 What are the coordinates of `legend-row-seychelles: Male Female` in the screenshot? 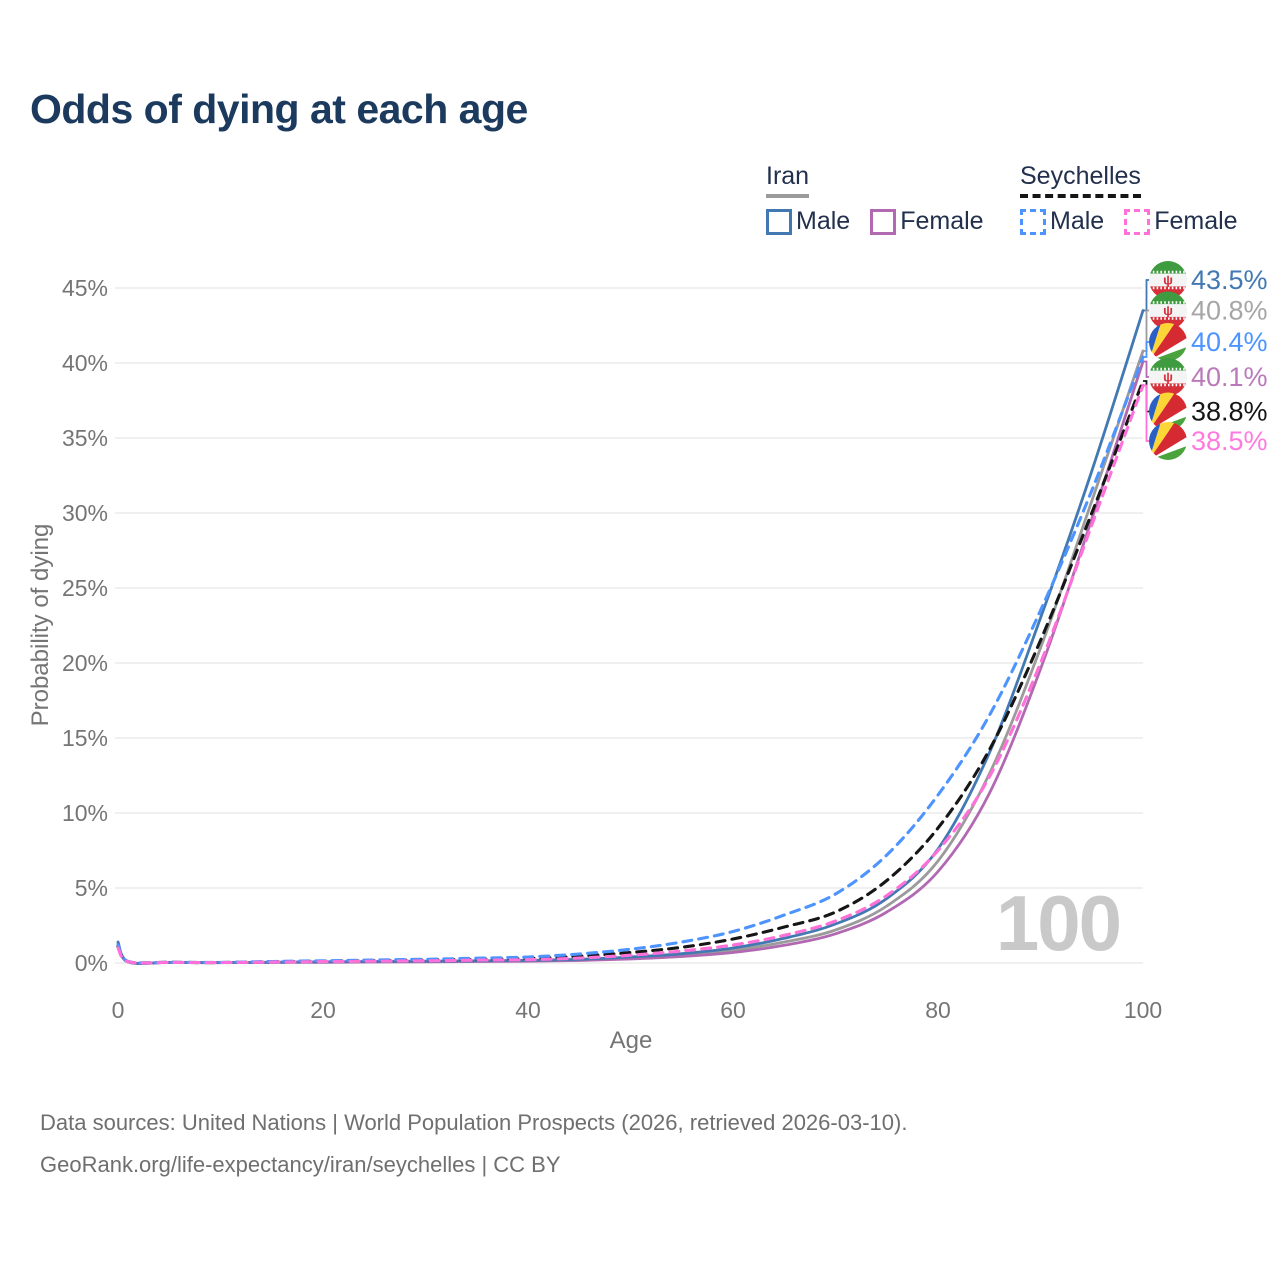 It's located at (1139, 221).